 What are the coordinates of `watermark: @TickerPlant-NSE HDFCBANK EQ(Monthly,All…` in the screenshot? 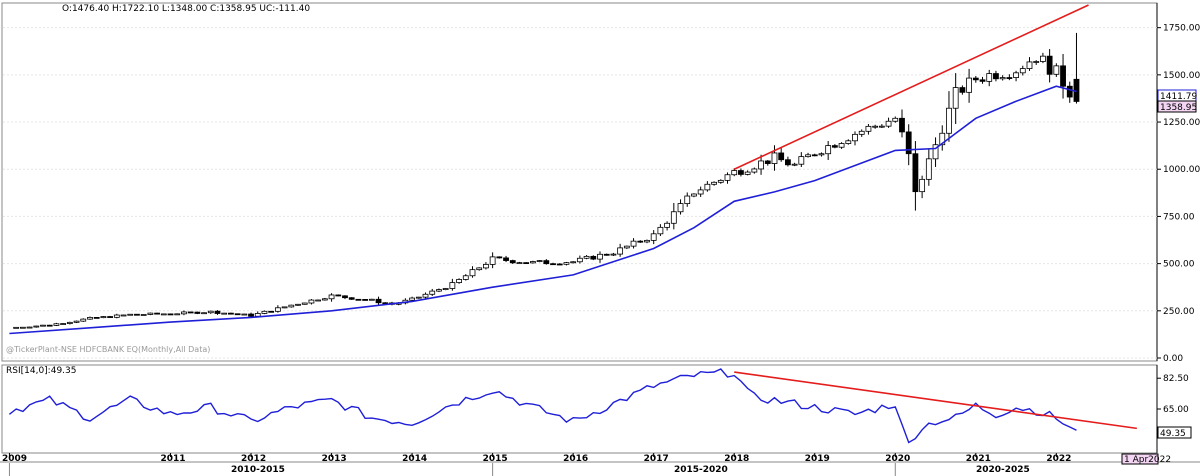 It's located at (108, 349).